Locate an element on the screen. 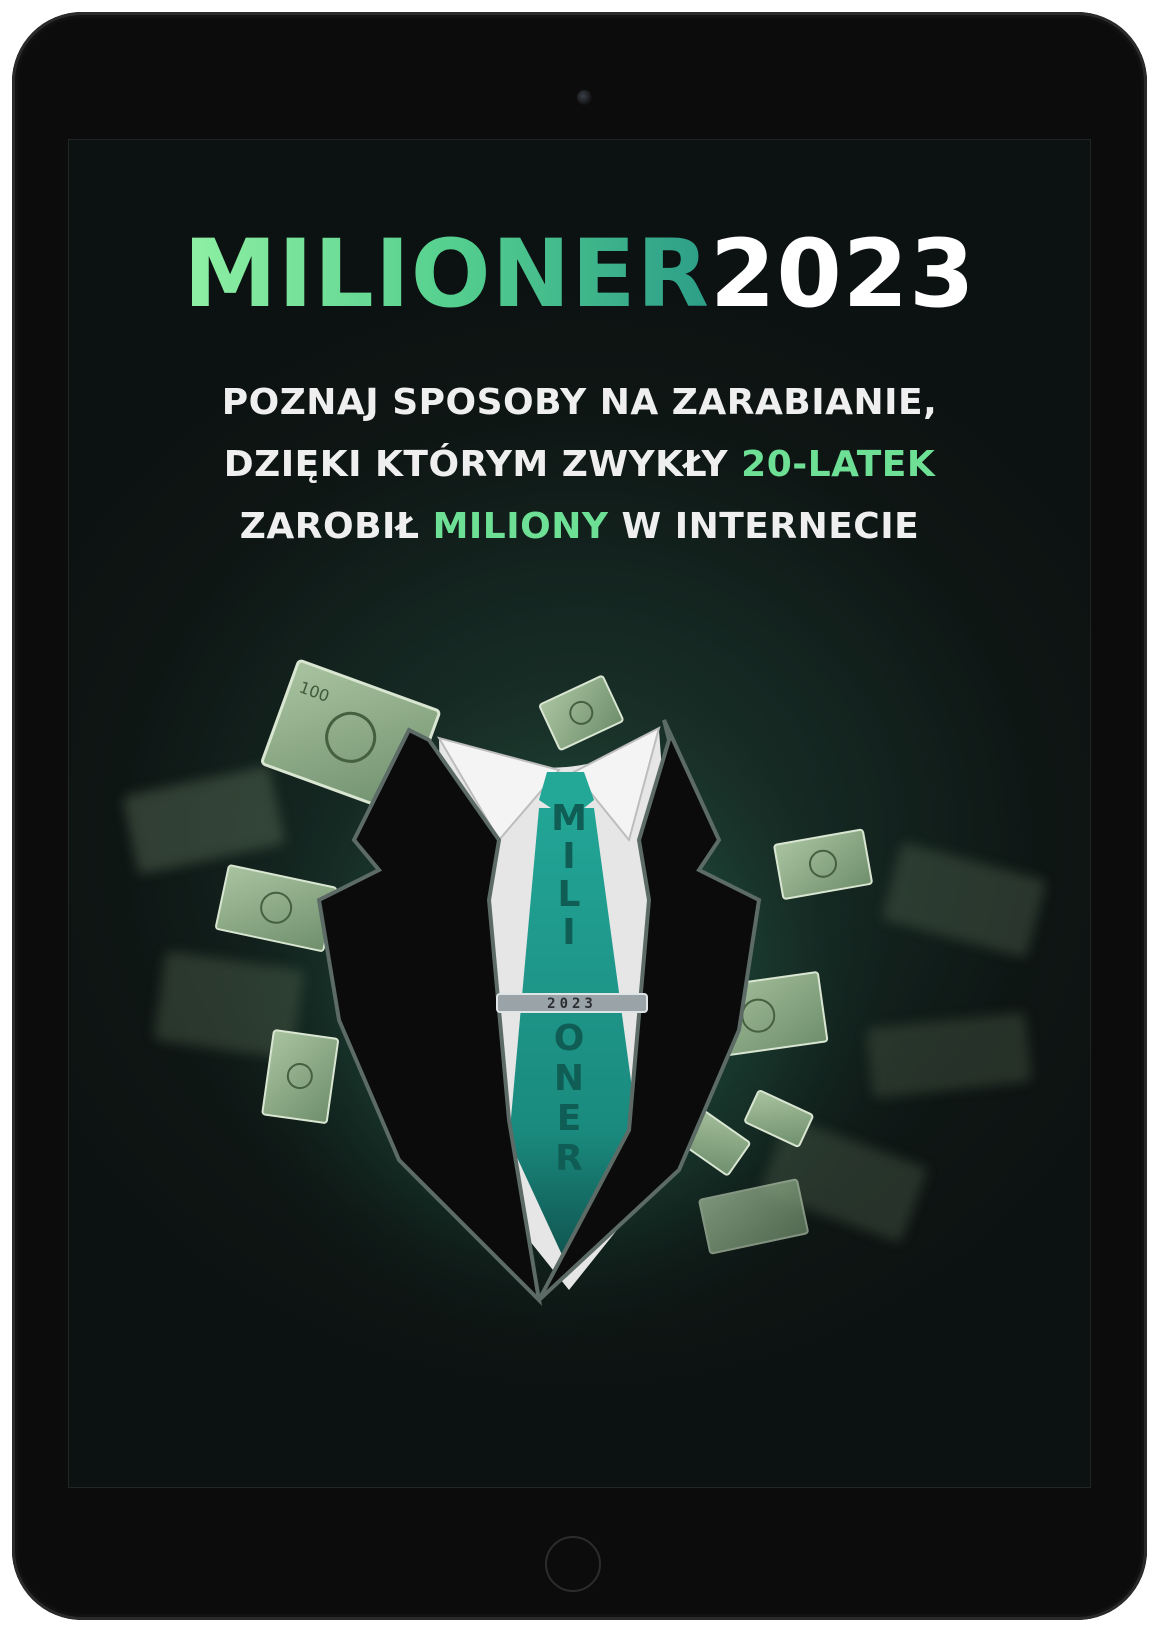  cover-title: MILIONER2023 is located at coordinates (579, 275).